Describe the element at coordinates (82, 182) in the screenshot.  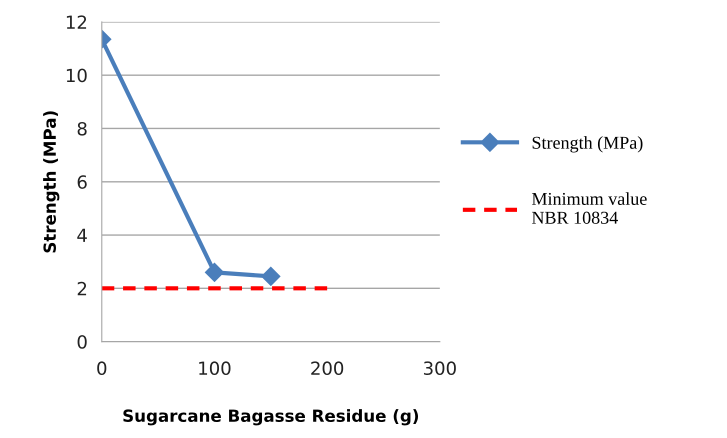
I see `y-tick-label: 6` at that location.